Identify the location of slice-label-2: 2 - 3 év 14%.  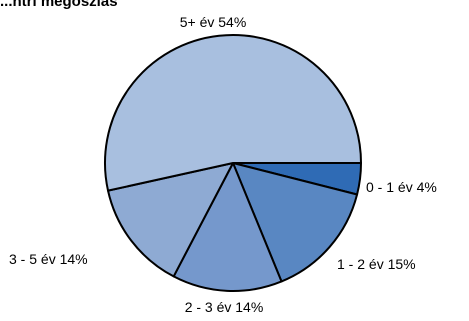
(224, 307).